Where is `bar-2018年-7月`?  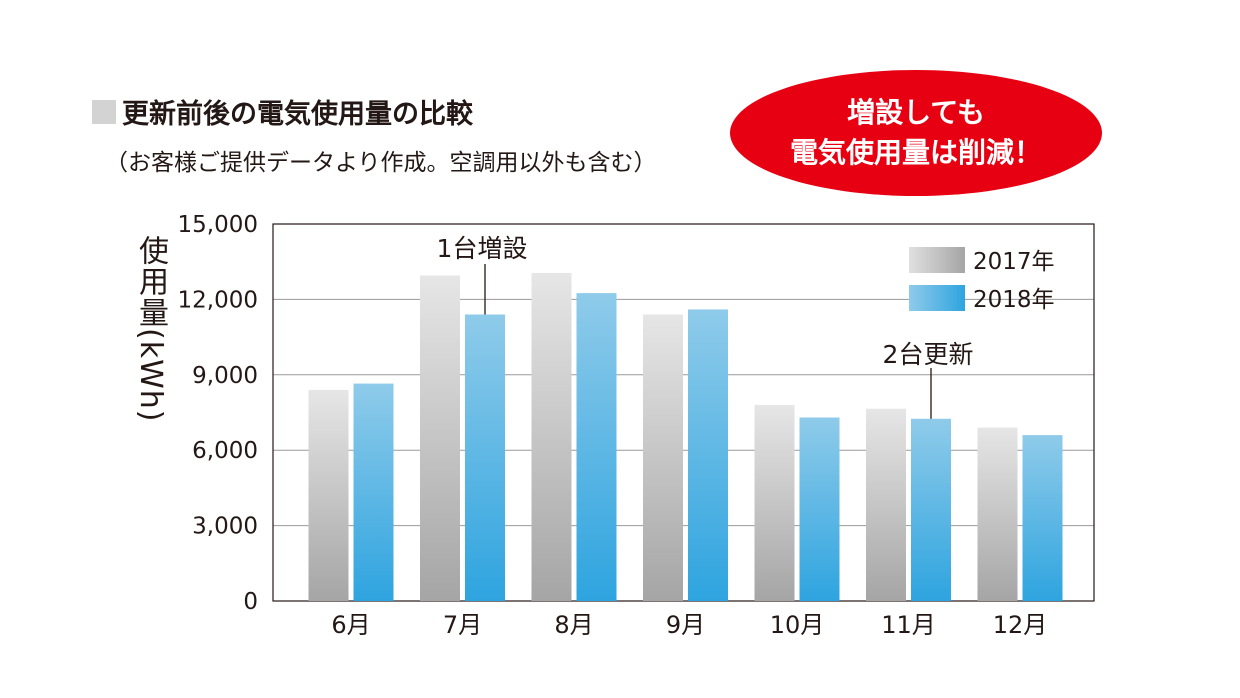
bar-2018年-7月 is located at coordinates (485, 457).